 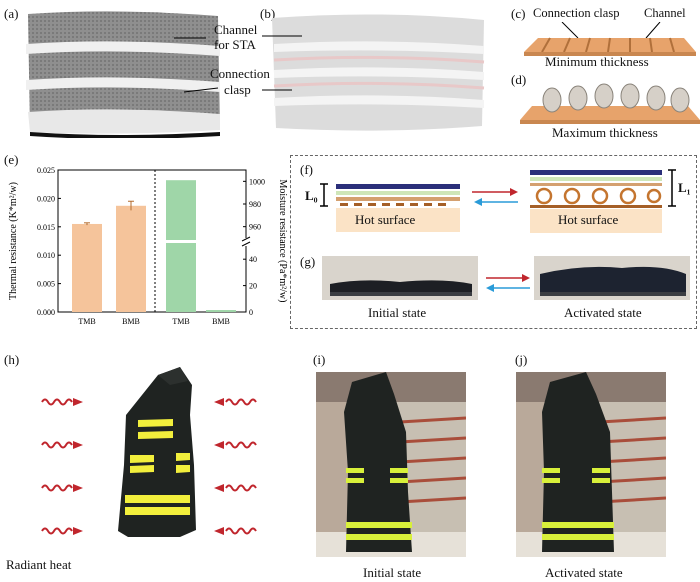 What do you see at coordinates (519, 79) in the screenshot?
I see `panel-label-d: (d)` at bounding box center [519, 79].